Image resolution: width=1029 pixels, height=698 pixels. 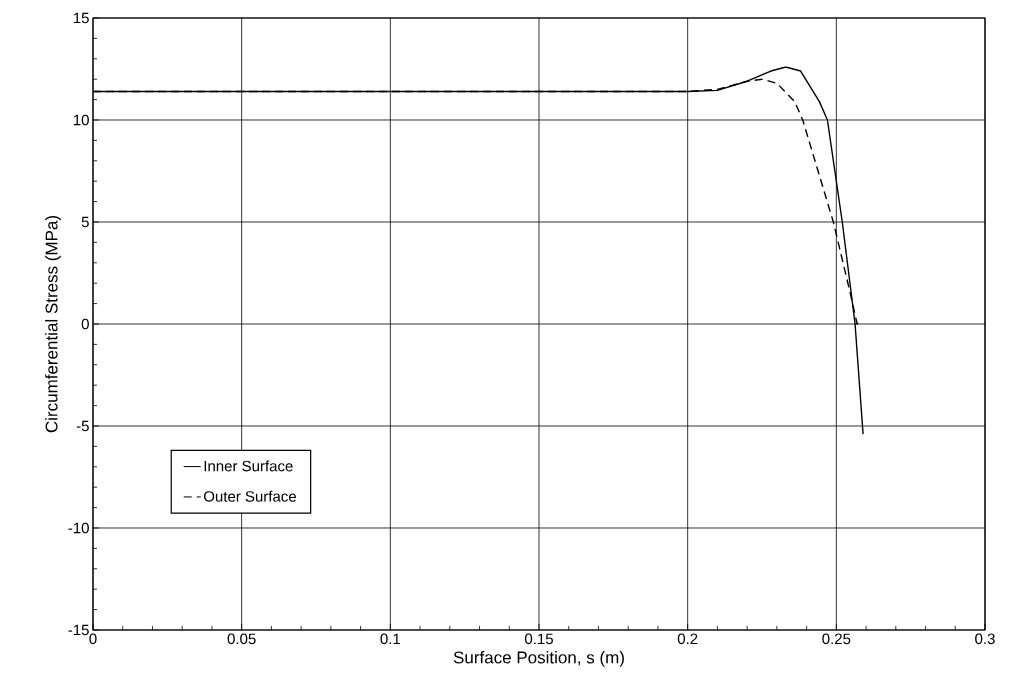 I want to click on y-tick-label: -5, so click(x=82, y=426).